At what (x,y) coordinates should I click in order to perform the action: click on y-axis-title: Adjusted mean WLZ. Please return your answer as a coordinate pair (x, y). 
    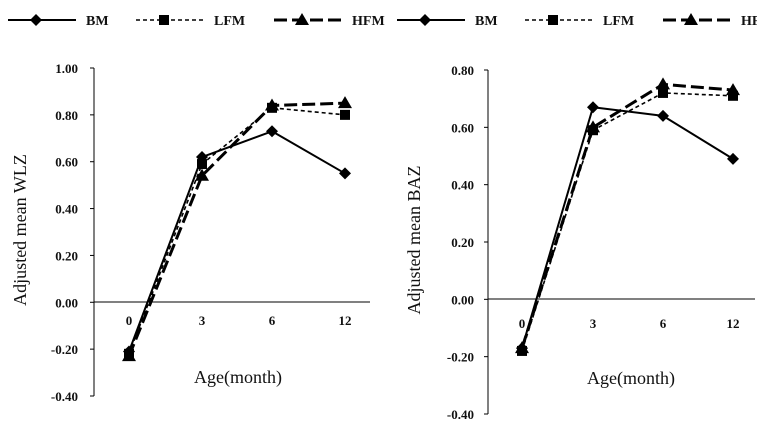
    Looking at the image, I should click on (20, 230).